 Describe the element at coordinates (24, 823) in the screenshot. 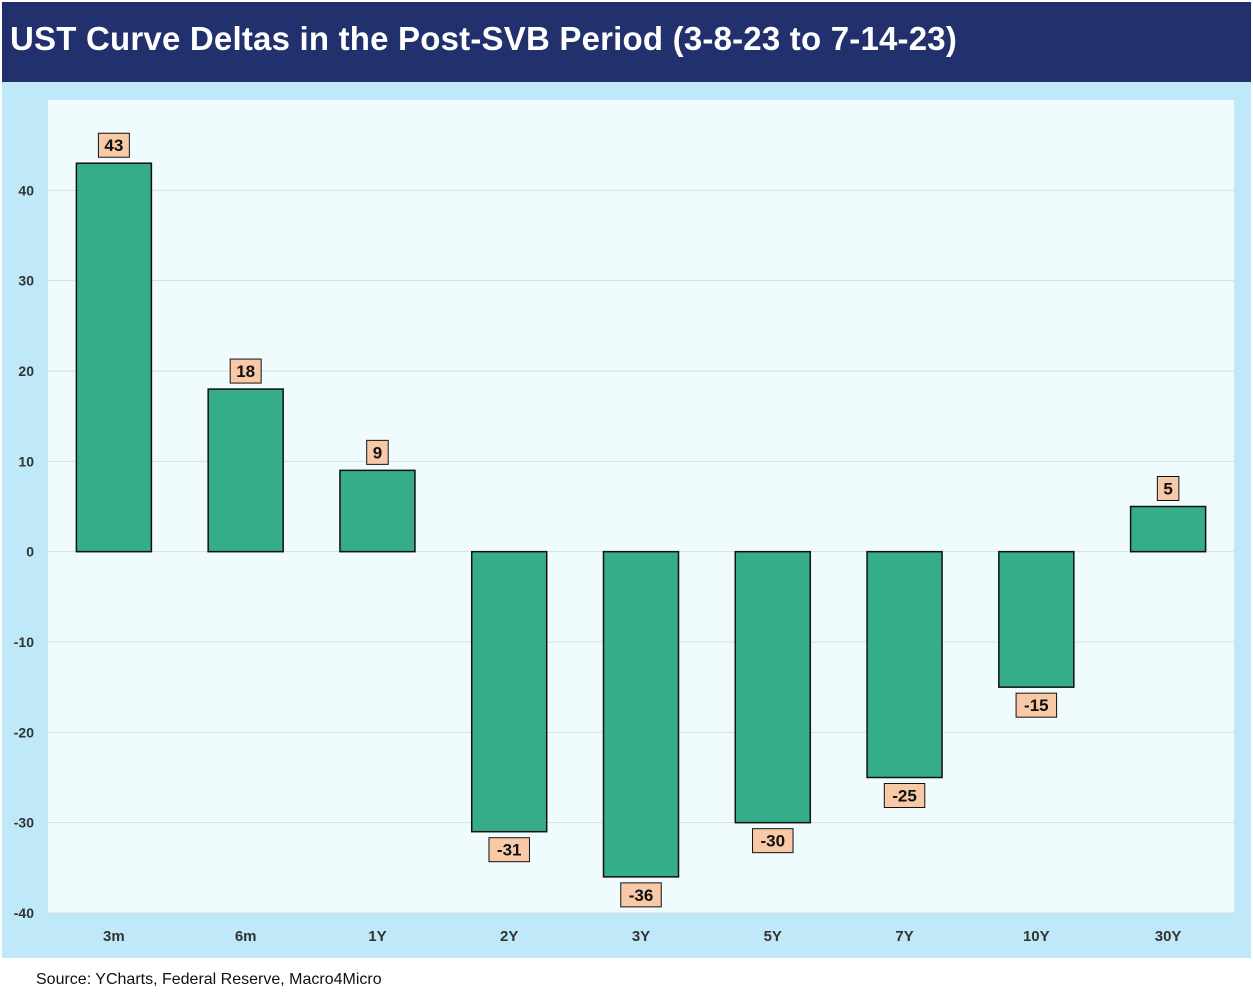

I see `y-tick-label: -30` at that location.